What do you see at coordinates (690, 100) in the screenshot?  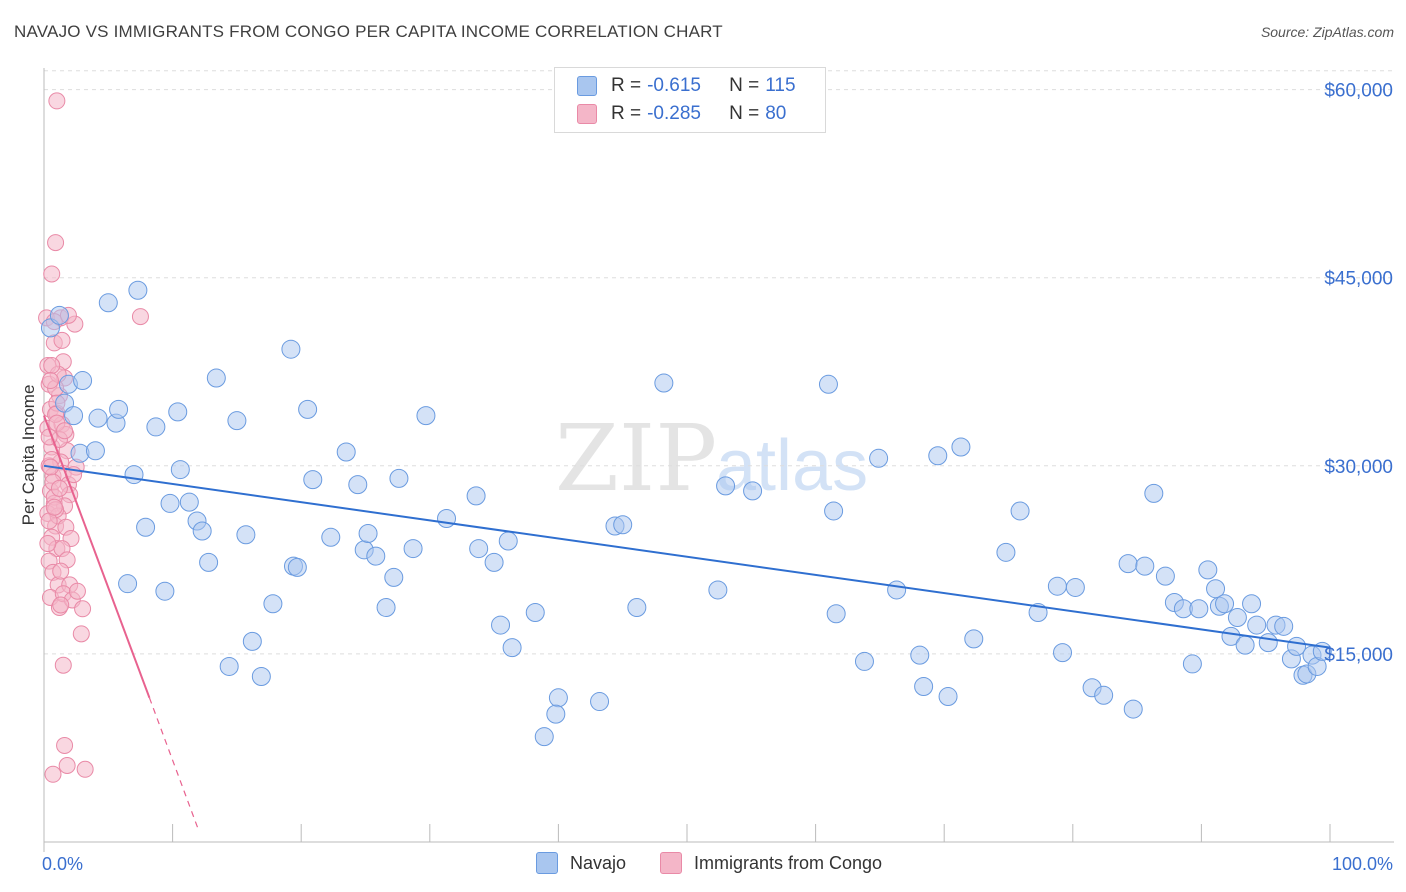 I see `correlation-legend: R = -0.615 N = 115 R = -0.285 N = 80` at bounding box center [690, 100].